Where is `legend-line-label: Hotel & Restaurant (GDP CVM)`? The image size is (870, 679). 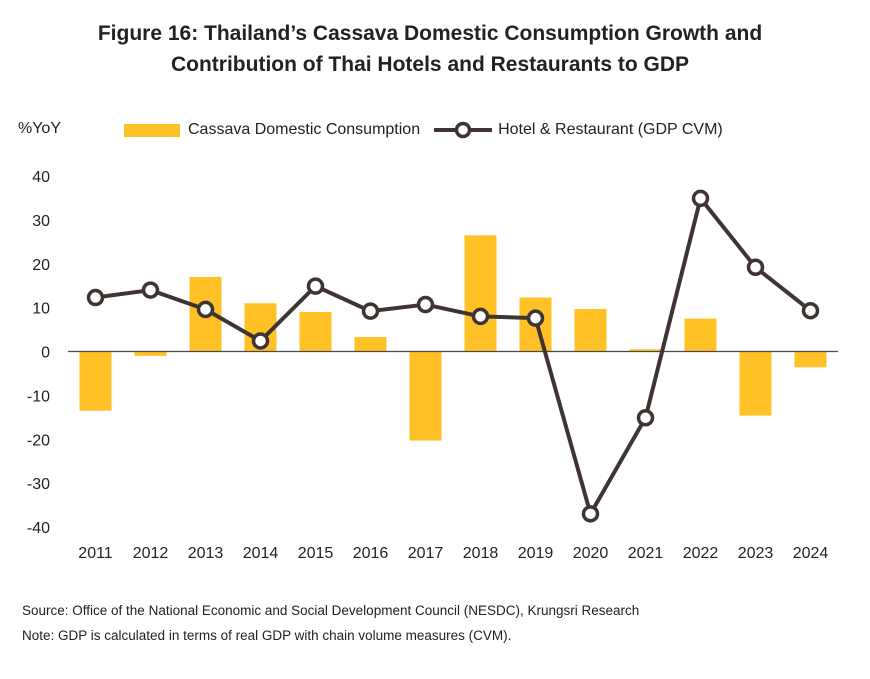
legend-line-label: Hotel & Restaurant (GDP CVM) is located at coordinates (610, 129).